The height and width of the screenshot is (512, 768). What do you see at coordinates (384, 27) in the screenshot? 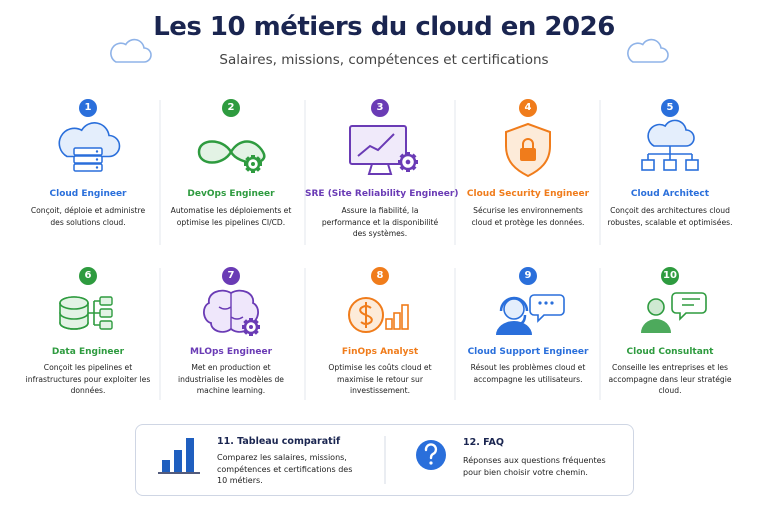
I see `title: Les 10 métiers du cloud en 2026` at bounding box center [384, 27].